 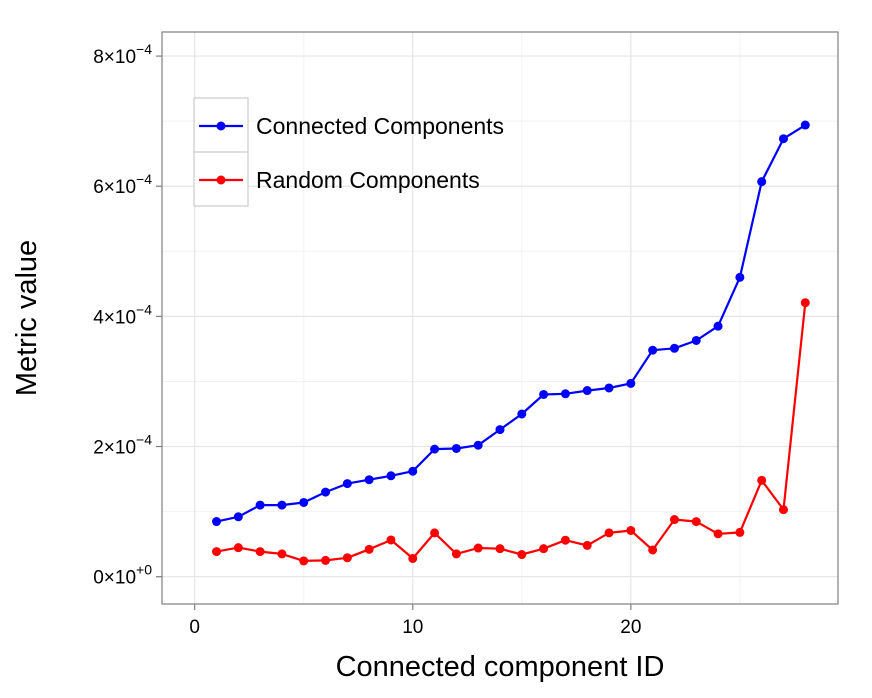 I want to click on legend-label-random: Random Components, so click(x=368, y=180).